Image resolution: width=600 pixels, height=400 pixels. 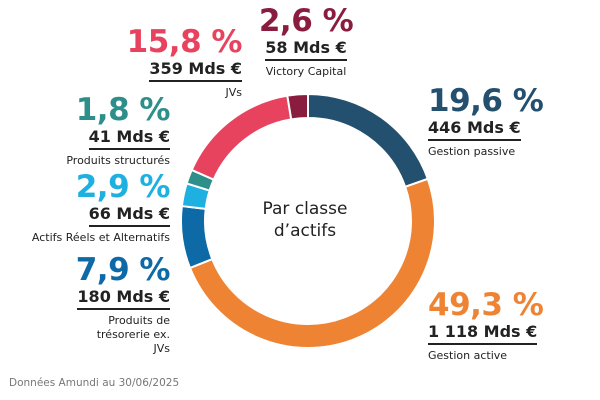 I want to click on label-jvs: 15,8 % 359 Mds € JVs, so click(x=171, y=62).